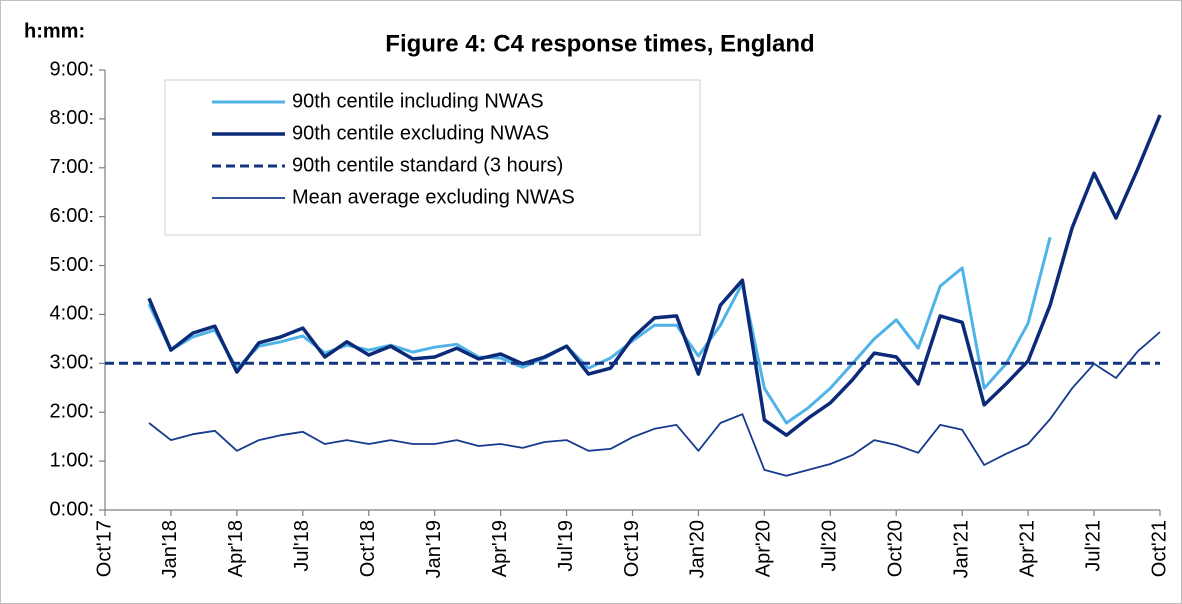 This screenshot has height=604, width=1182. I want to click on y-tick-label: 9:00:, so click(72, 69).